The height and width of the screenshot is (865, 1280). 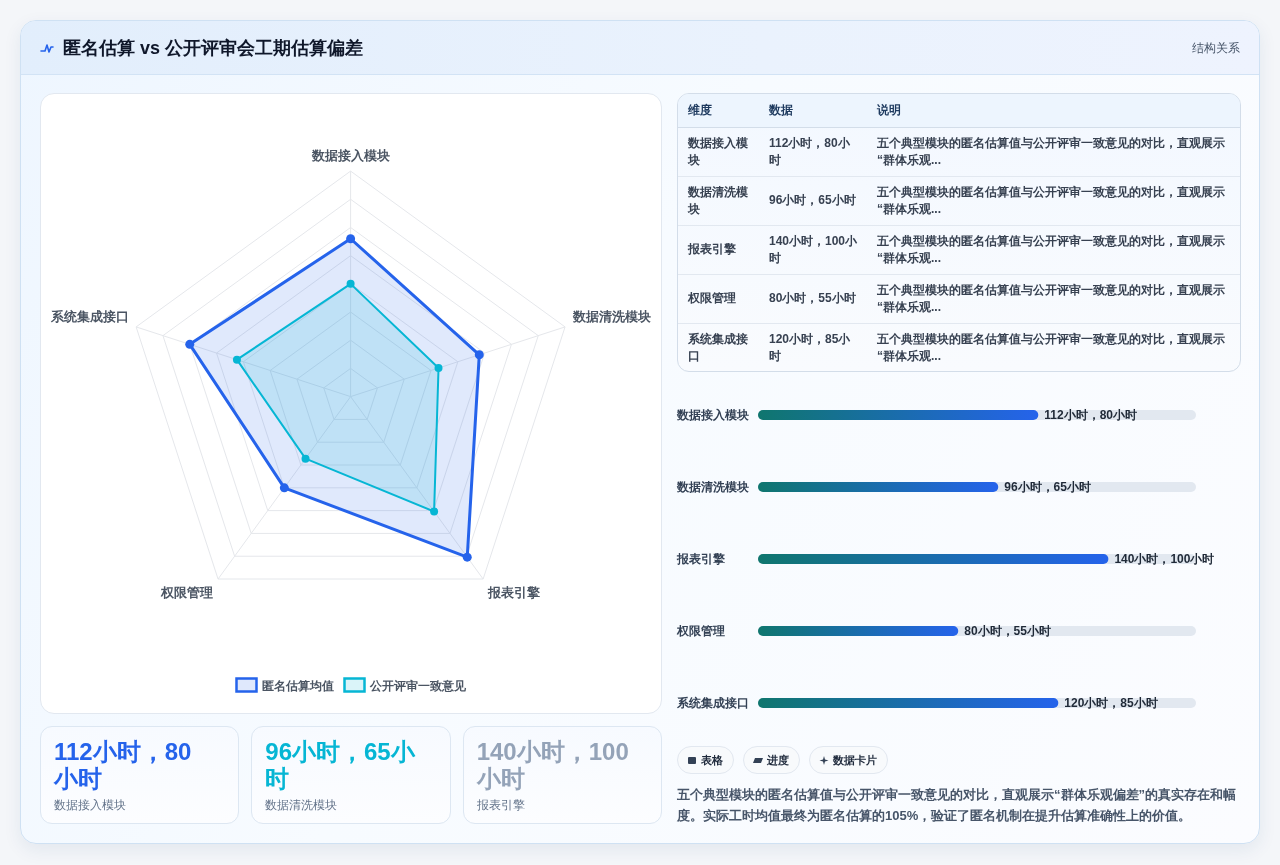 I want to click on data-label: 96小时，65小时, so click(x=1047, y=487).